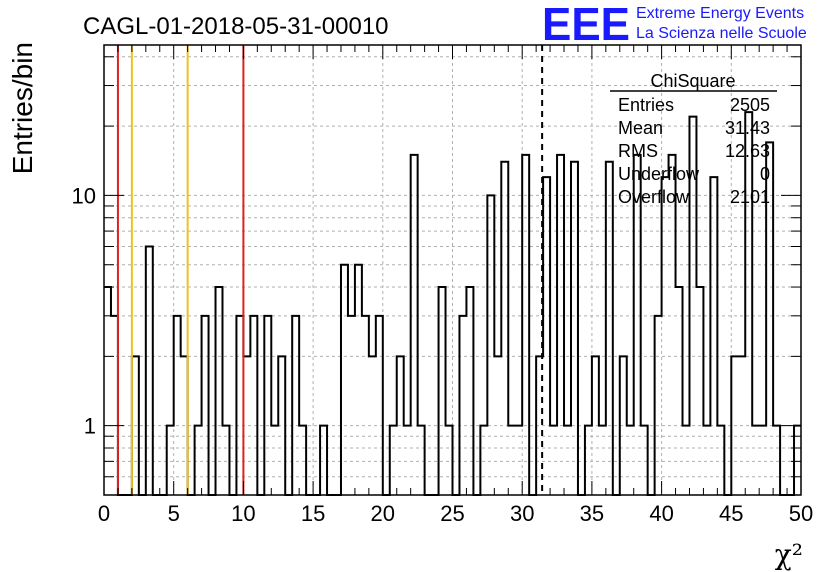 This screenshot has height=572, width=836. I want to click on x-tick-label-50: 50, so click(801, 513).